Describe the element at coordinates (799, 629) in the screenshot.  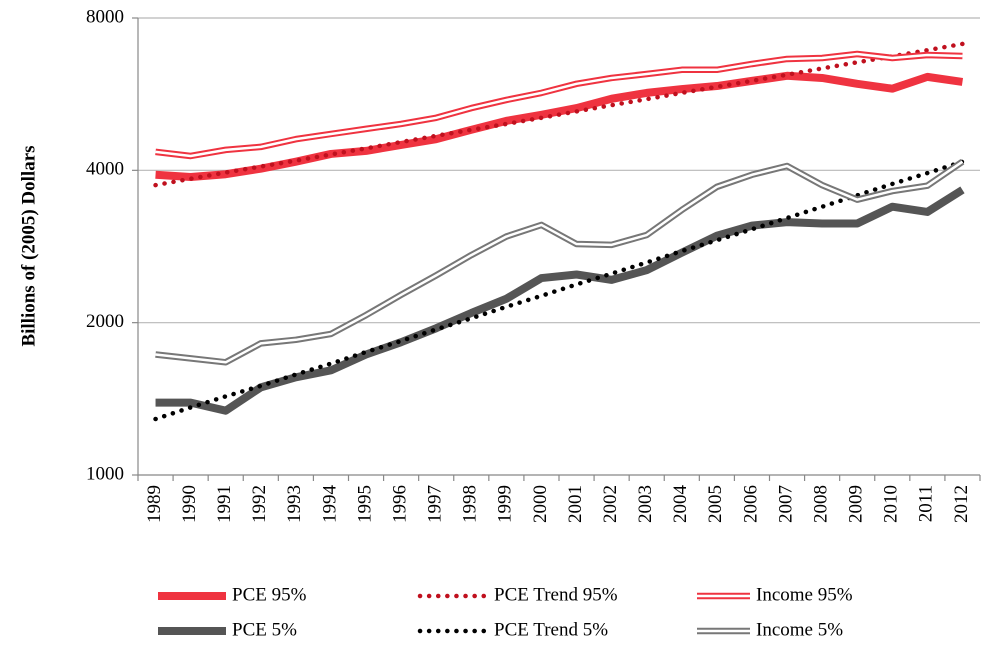
I see `legend-label: Income 5%` at that location.